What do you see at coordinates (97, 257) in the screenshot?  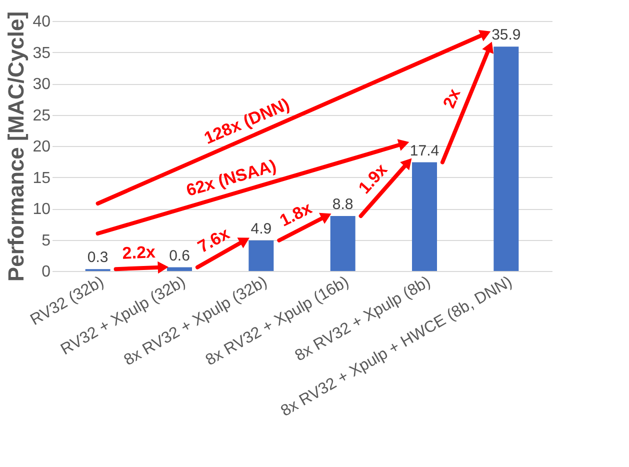 I see `data-label: 0.3` at bounding box center [97, 257].